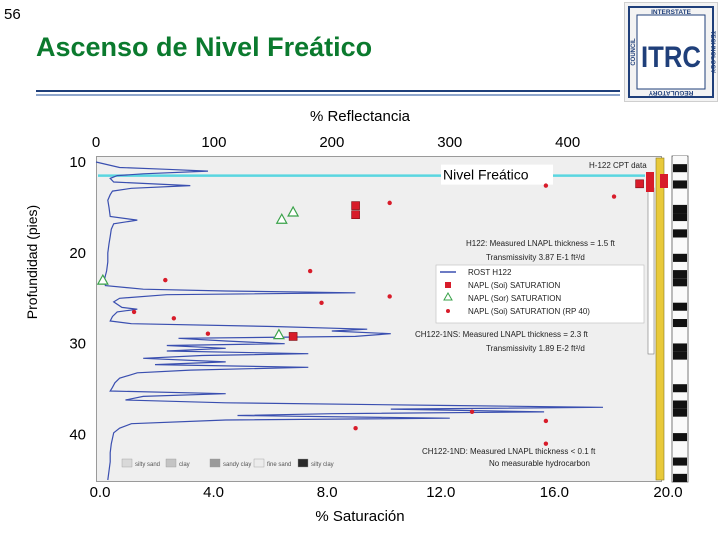 Image resolution: width=720 pixels, height=540 pixels. Describe the element at coordinates (535, 348) in the screenshot. I see `ch122-1ns-transmissivity-annotation: Transmissivity 1.89 E-2 ft²/d` at that location.